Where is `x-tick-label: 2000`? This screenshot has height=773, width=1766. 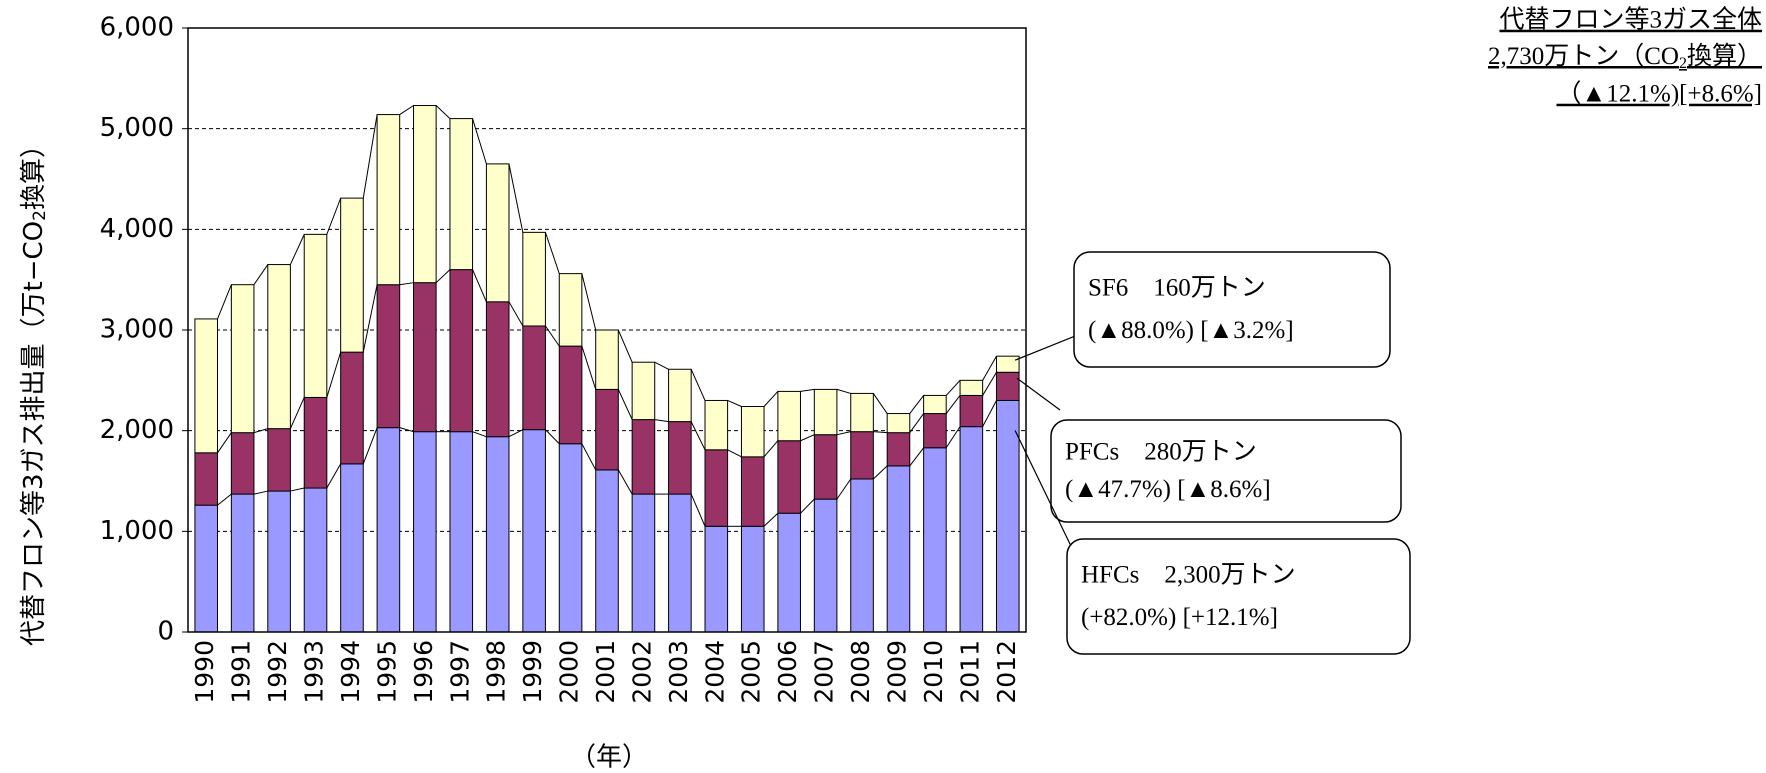
x-tick-label: 2000 is located at coordinates (569, 672).